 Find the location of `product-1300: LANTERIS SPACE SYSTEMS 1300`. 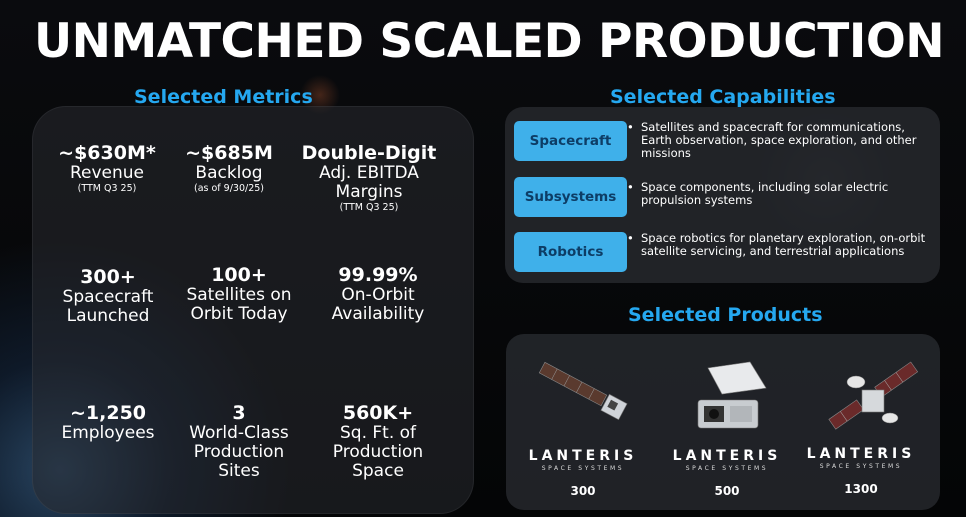

product-1300: LANTERIS SPACE SYSTEMS 1300 is located at coordinates (861, 471).